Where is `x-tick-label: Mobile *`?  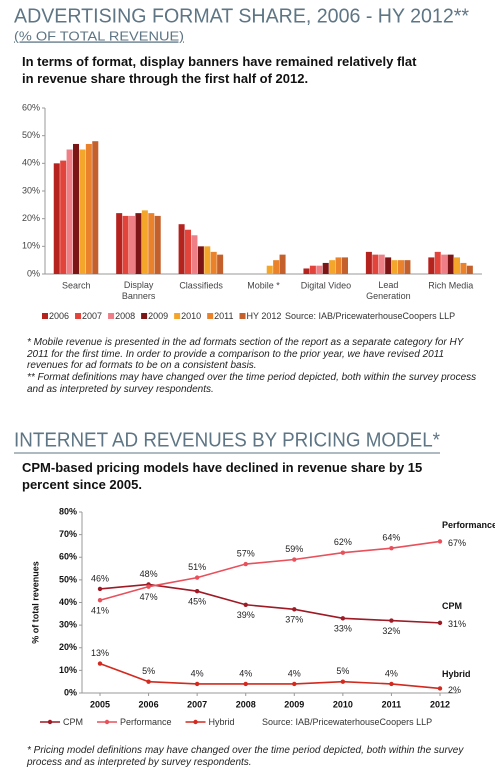
x-tick-label: Mobile * is located at coordinates (263, 285).